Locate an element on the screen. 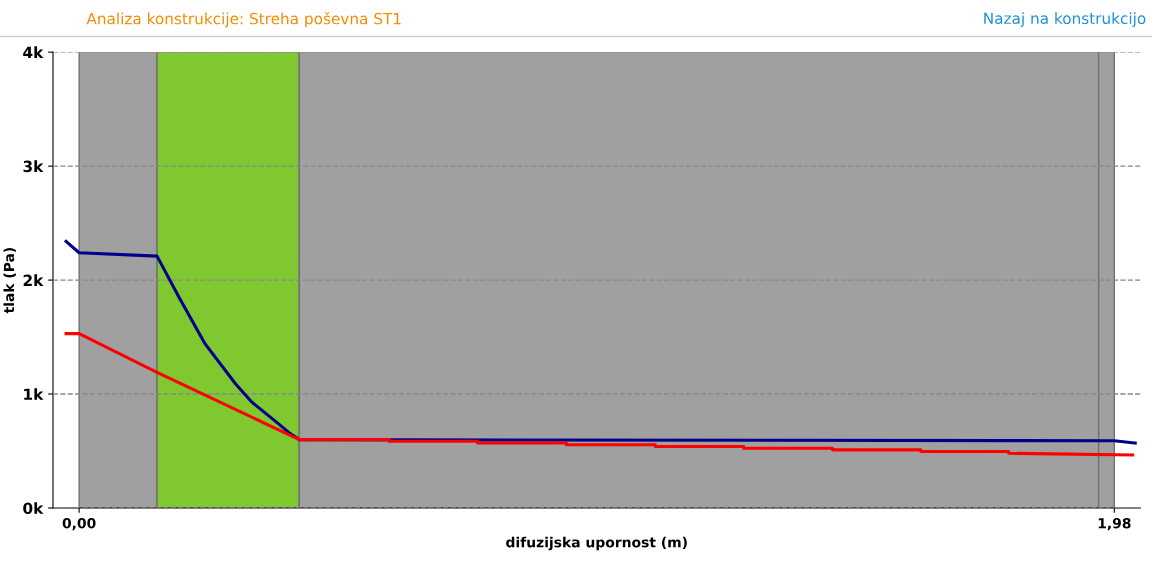 The width and height of the screenshot is (1152, 561). text: Nazaj na konstrukcijo is located at coordinates (1065, 20).